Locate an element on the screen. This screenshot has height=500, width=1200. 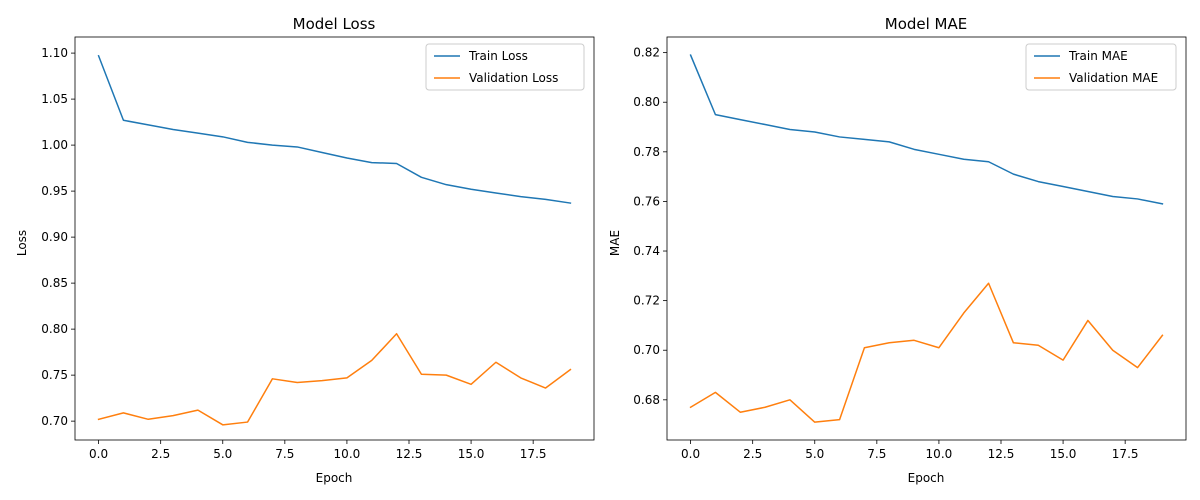
mae-legend-label-1: Validation MAE is located at coordinates (1113, 78).